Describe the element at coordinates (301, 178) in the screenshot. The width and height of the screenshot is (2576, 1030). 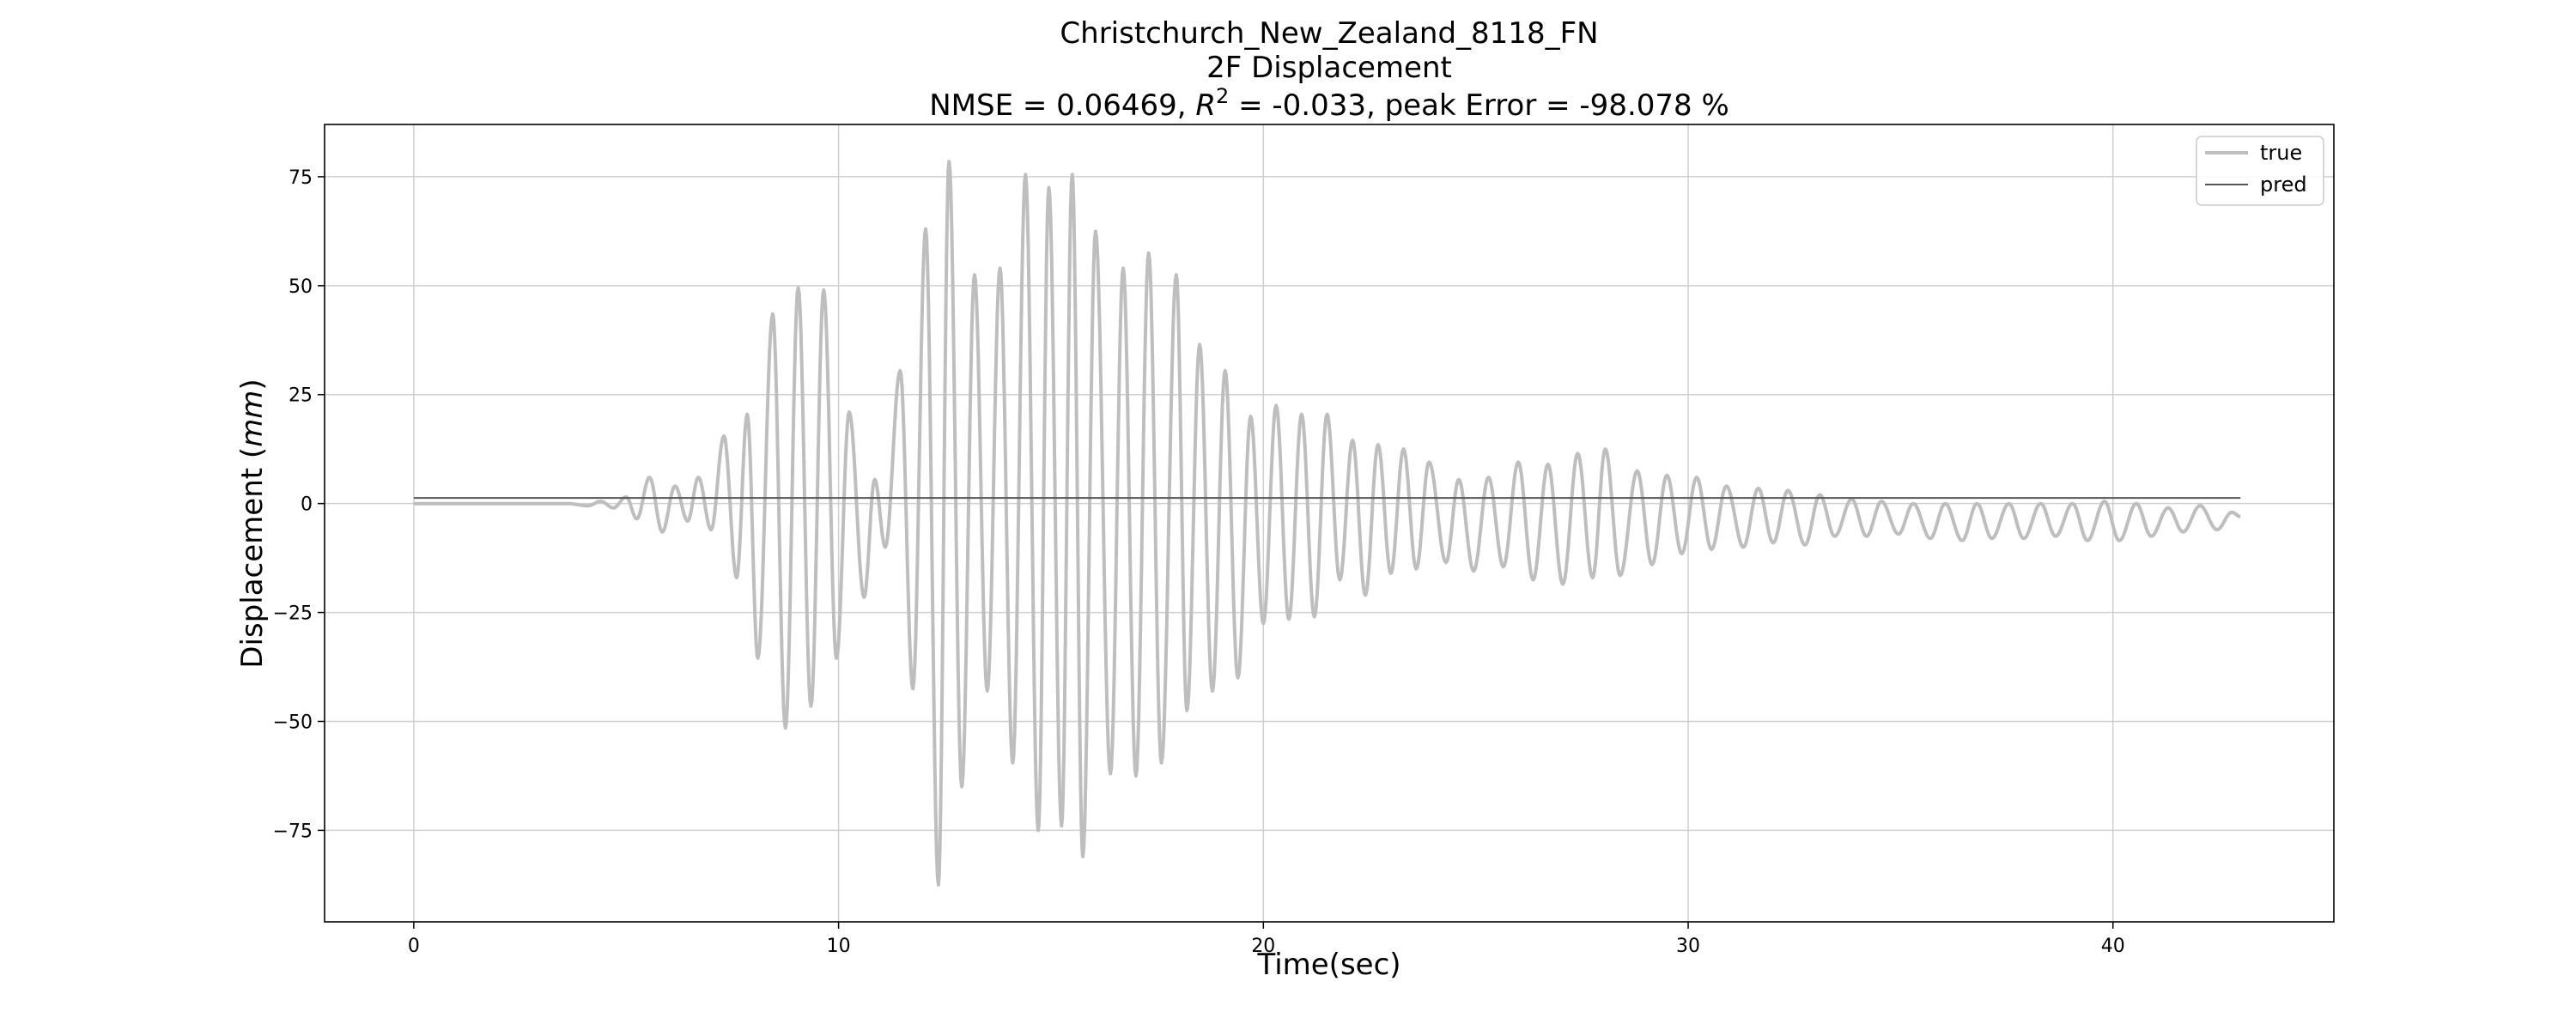
I see `y-tick-label: 75` at that location.